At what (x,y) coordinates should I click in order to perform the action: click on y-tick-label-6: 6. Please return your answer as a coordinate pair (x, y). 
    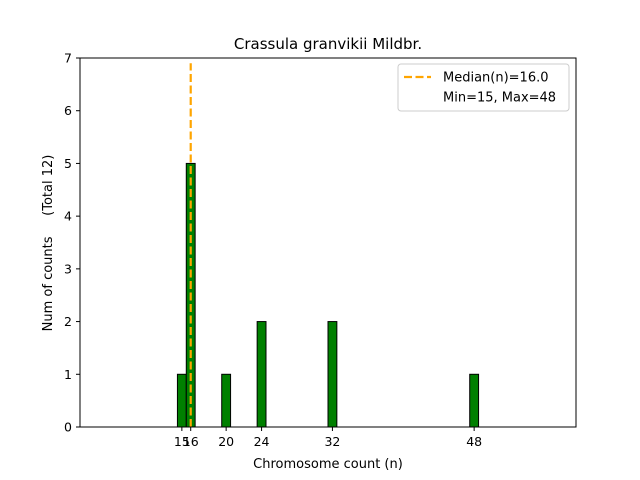
    Looking at the image, I should click on (68, 110).